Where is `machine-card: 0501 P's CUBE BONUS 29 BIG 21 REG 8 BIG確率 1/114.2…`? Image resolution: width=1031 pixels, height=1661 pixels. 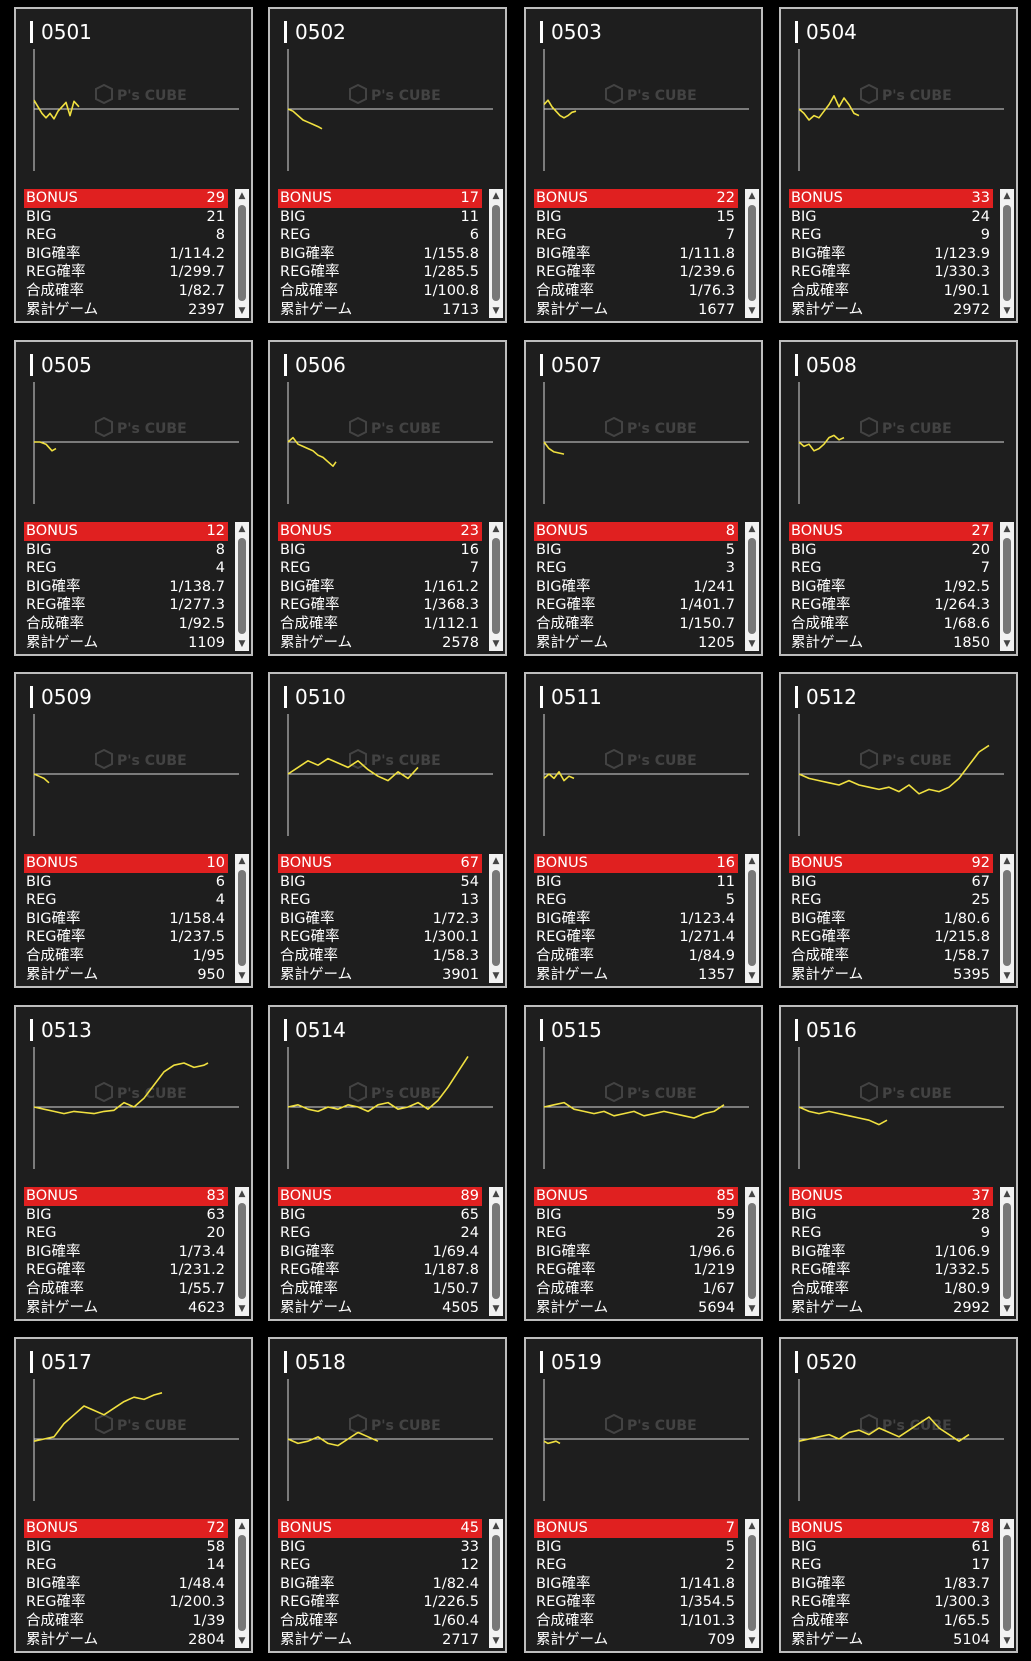 machine-card: 0501 P's CUBE BONUS 29 BIG 21 REG 8 BIG確率 1/114.2… is located at coordinates (133, 165).